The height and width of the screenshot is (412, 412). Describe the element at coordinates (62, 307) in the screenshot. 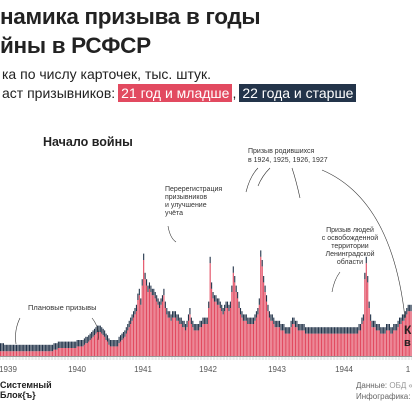

I see `annotation-planned: Плановые призывы` at that location.